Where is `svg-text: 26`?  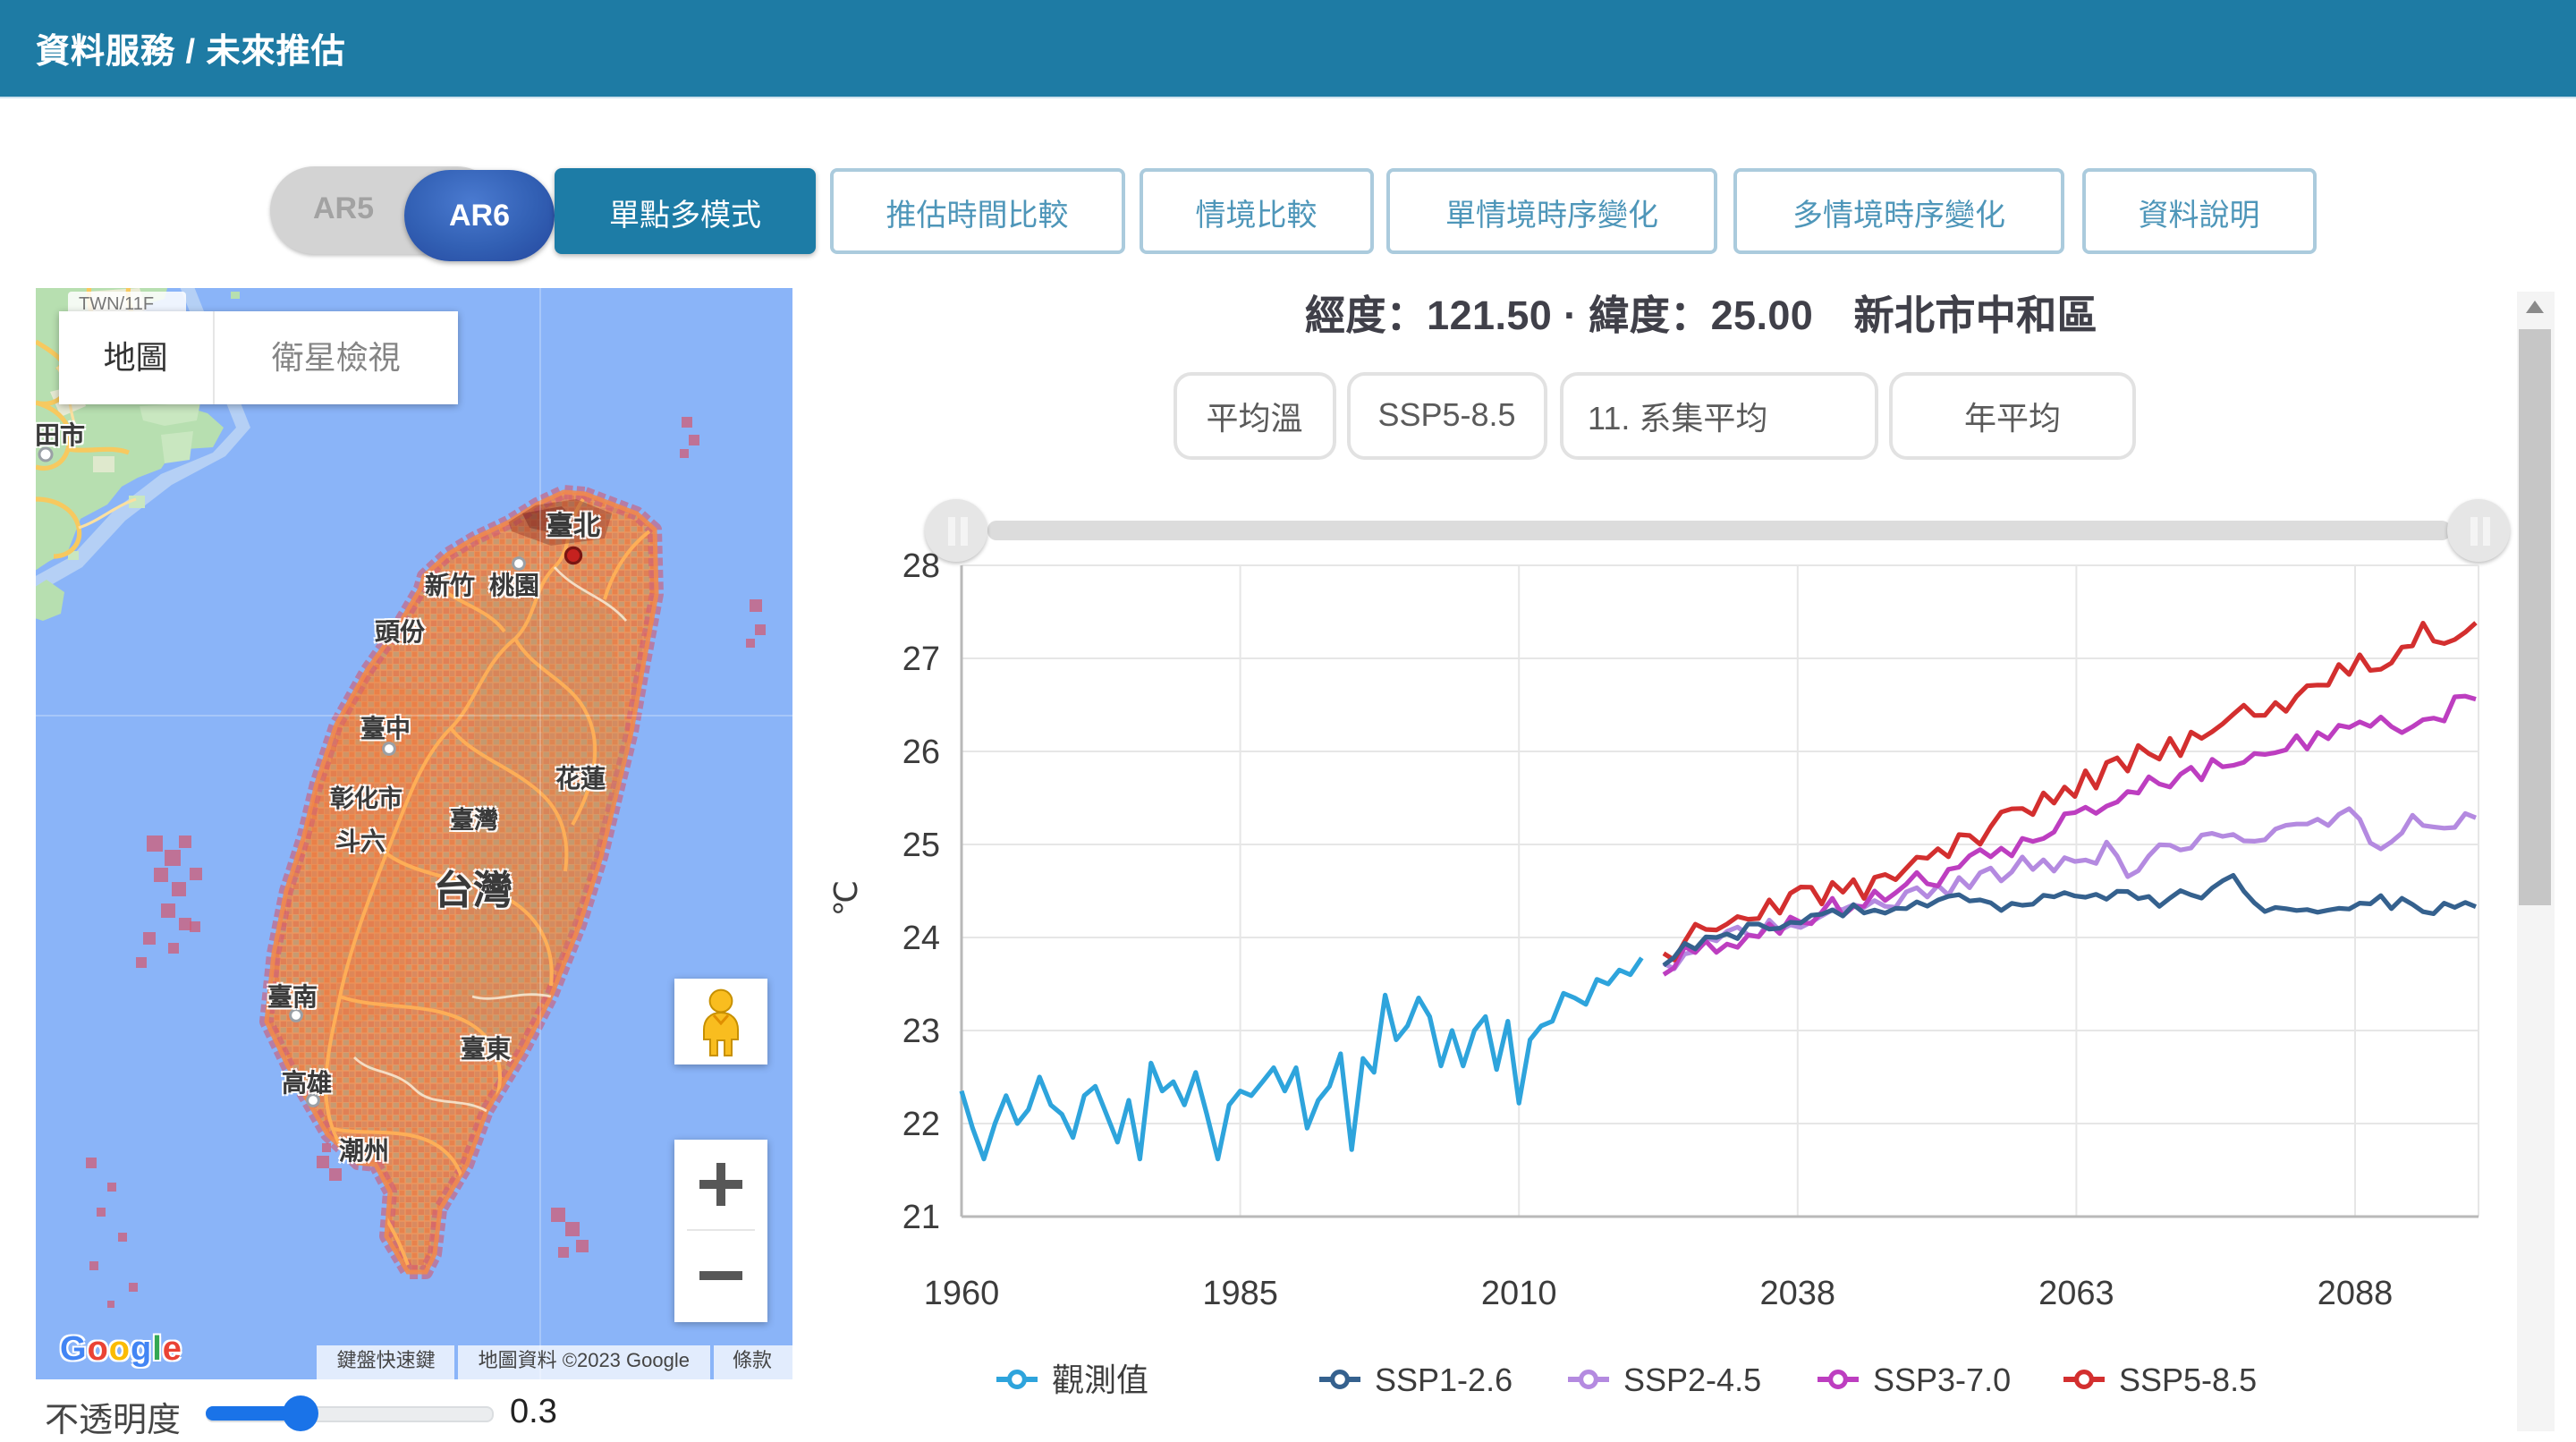 svg-text: 26 is located at coordinates (921, 752).